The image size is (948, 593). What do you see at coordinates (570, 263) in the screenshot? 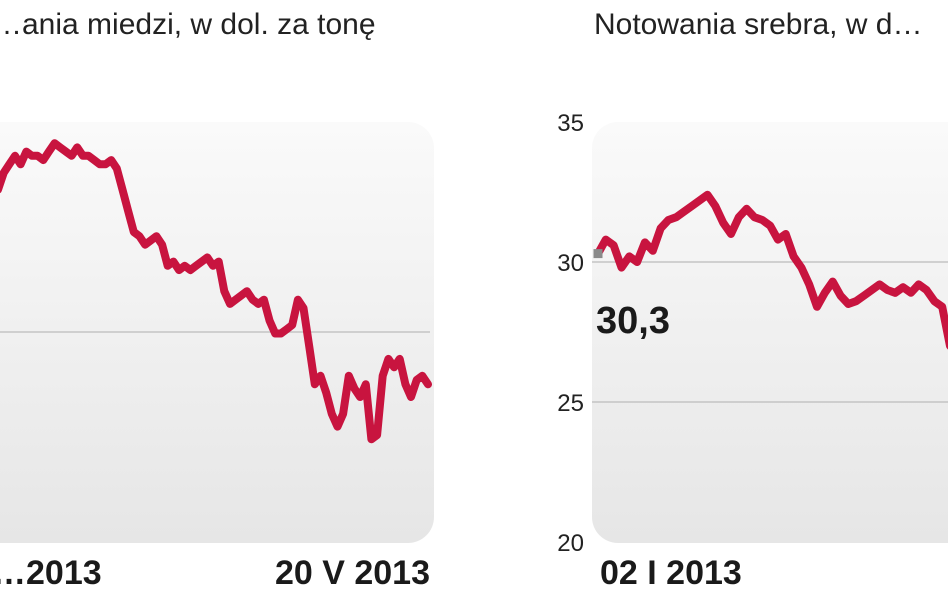
I see `silver-y-tick-30: 30` at bounding box center [570, 263].